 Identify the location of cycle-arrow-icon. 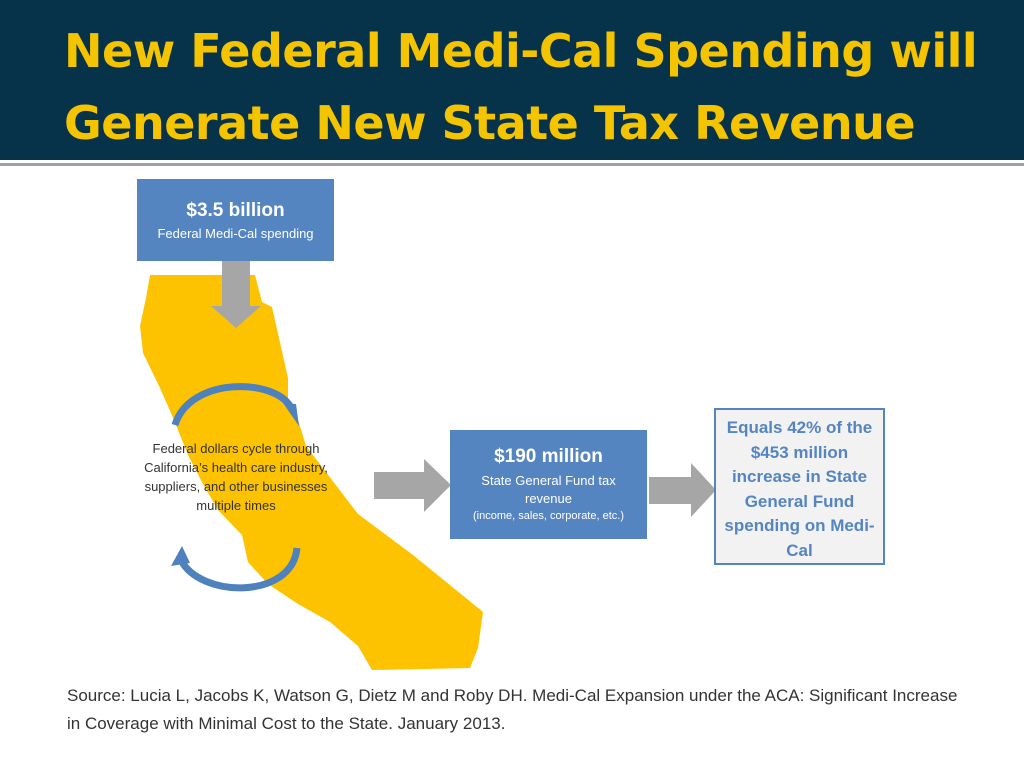
(236, 487).